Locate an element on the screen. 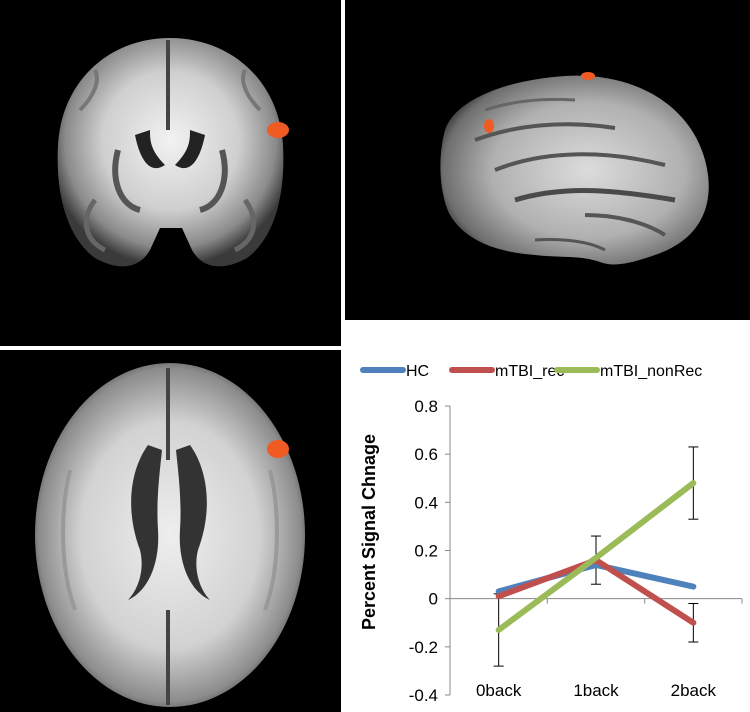  x-tick-label: 1back is located at coordinates (596, 690).